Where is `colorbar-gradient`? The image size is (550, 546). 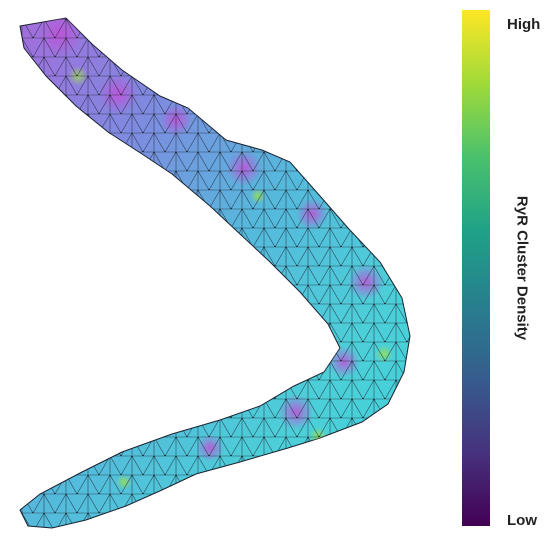 colorbar-gradient is located at coordinates (476, 268).